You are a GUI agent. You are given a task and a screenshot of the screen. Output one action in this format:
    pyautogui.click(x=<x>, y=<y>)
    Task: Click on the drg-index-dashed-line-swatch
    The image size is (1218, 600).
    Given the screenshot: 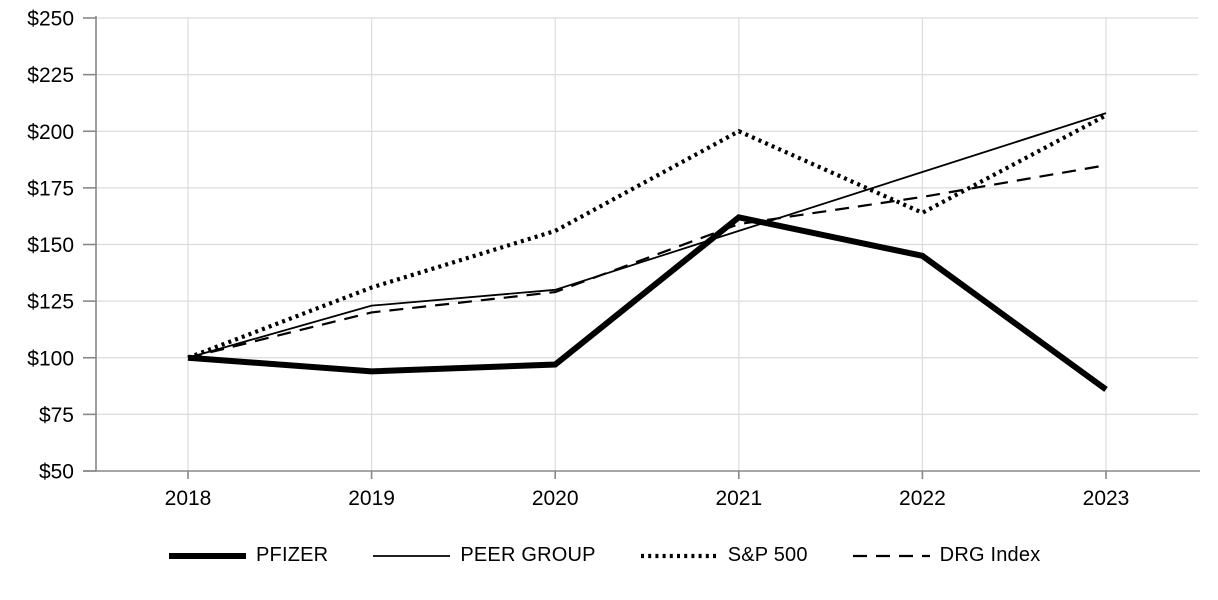 What is the action you would take?
    pyautogui.click(x=891, y=555)
    